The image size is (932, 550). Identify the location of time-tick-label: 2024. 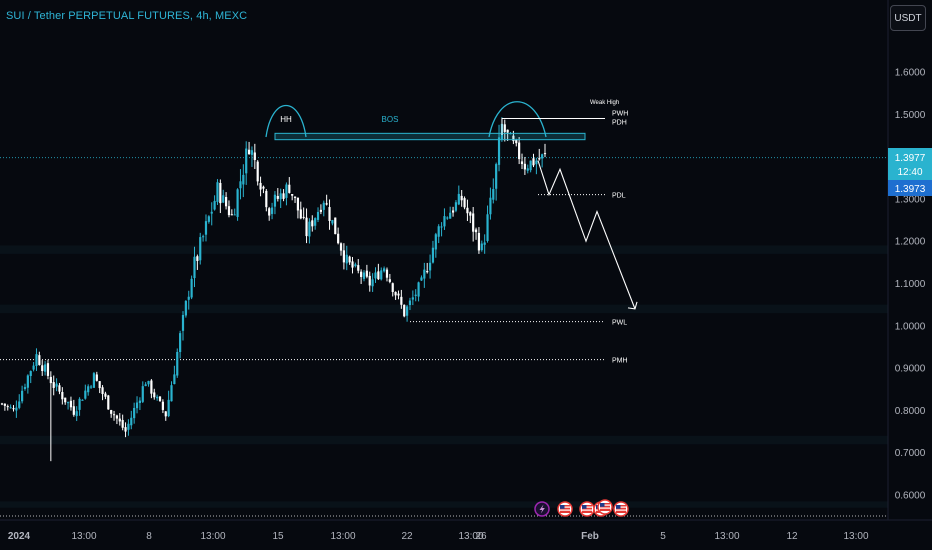
(19, 536).